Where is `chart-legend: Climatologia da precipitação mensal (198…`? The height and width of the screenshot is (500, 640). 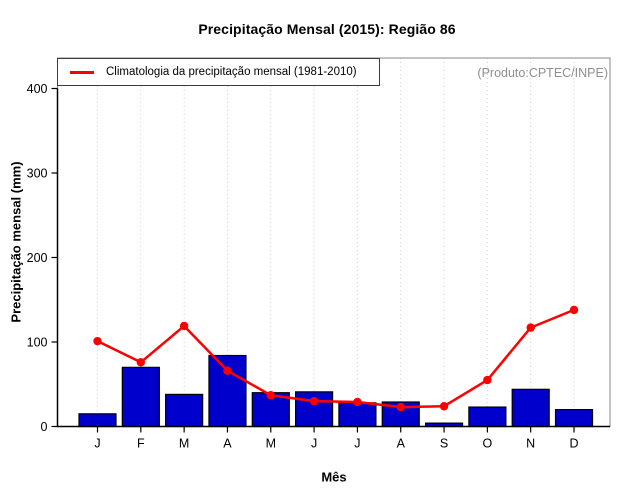
chart-legend: Climatologia da precipitação mensal (198… is located at coordinates (218, 72).